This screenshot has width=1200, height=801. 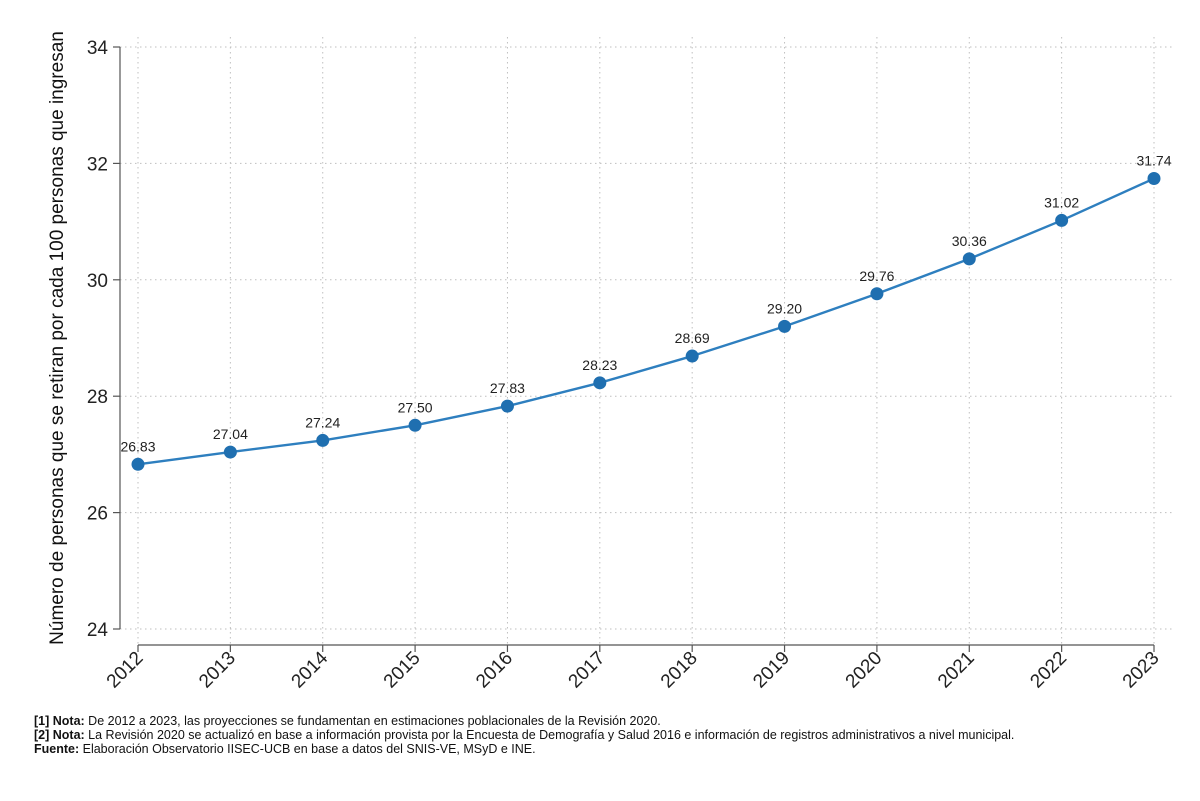 I want to click on data-label: 29.20, so click(x=784, y=308).